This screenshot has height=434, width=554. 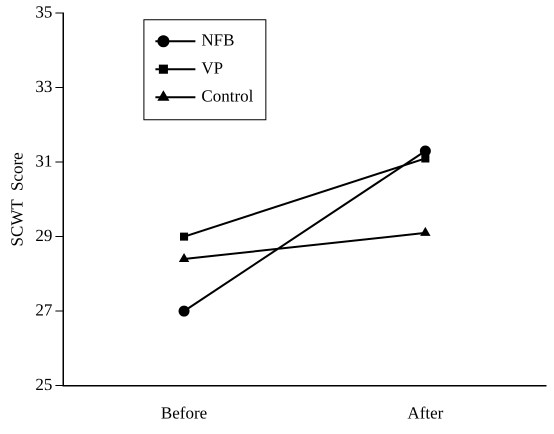 I want to click on legend-label: VP, so click(x=212, y=68).